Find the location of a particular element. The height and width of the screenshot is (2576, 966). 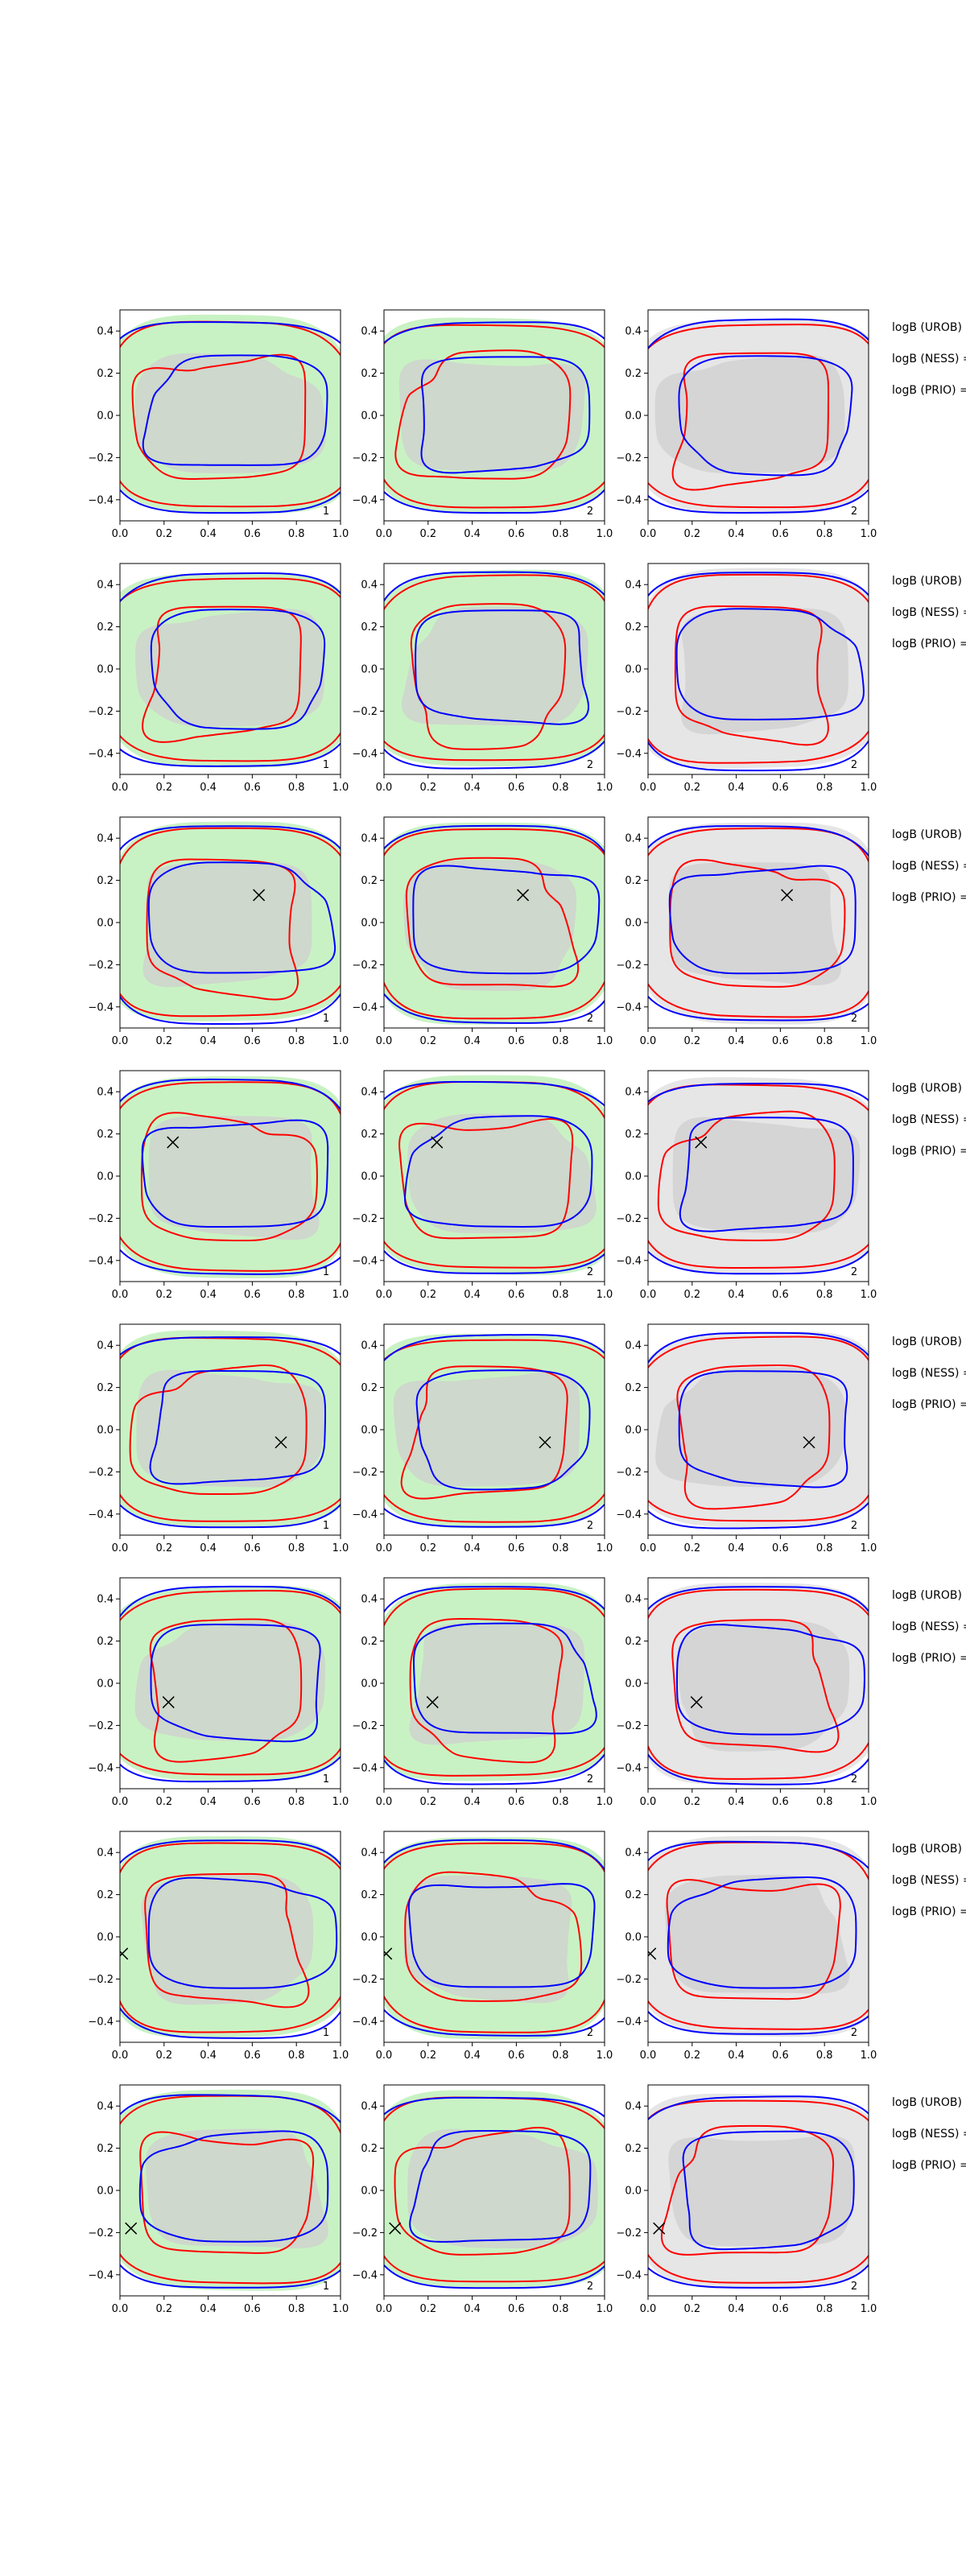

panel-r1-c3: 0.0 0.2 0.4 0.6 0.8 1.0 0.4 0.2 0.0 −0.2 −0.4 2 is located at coordinates (746, 424).